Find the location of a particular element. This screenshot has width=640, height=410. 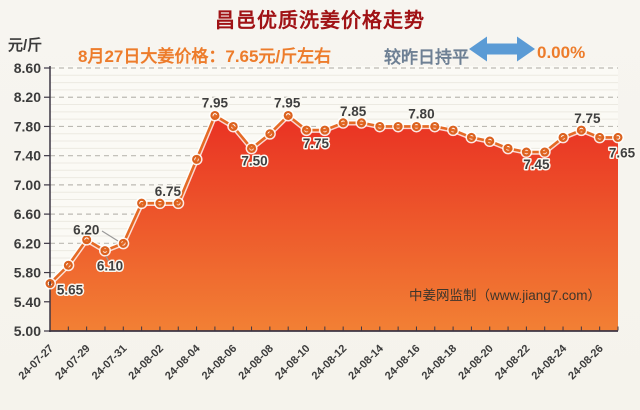

svg-text: 24-08-14 is located at coordinates (366, 362).